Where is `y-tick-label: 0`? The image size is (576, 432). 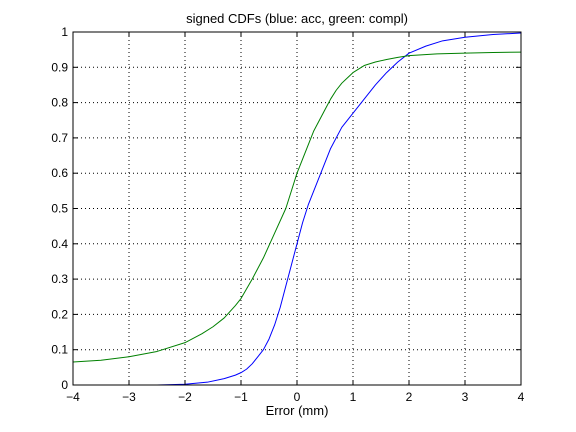 y-tick-label: 0 is located at coordinates (64, 385).